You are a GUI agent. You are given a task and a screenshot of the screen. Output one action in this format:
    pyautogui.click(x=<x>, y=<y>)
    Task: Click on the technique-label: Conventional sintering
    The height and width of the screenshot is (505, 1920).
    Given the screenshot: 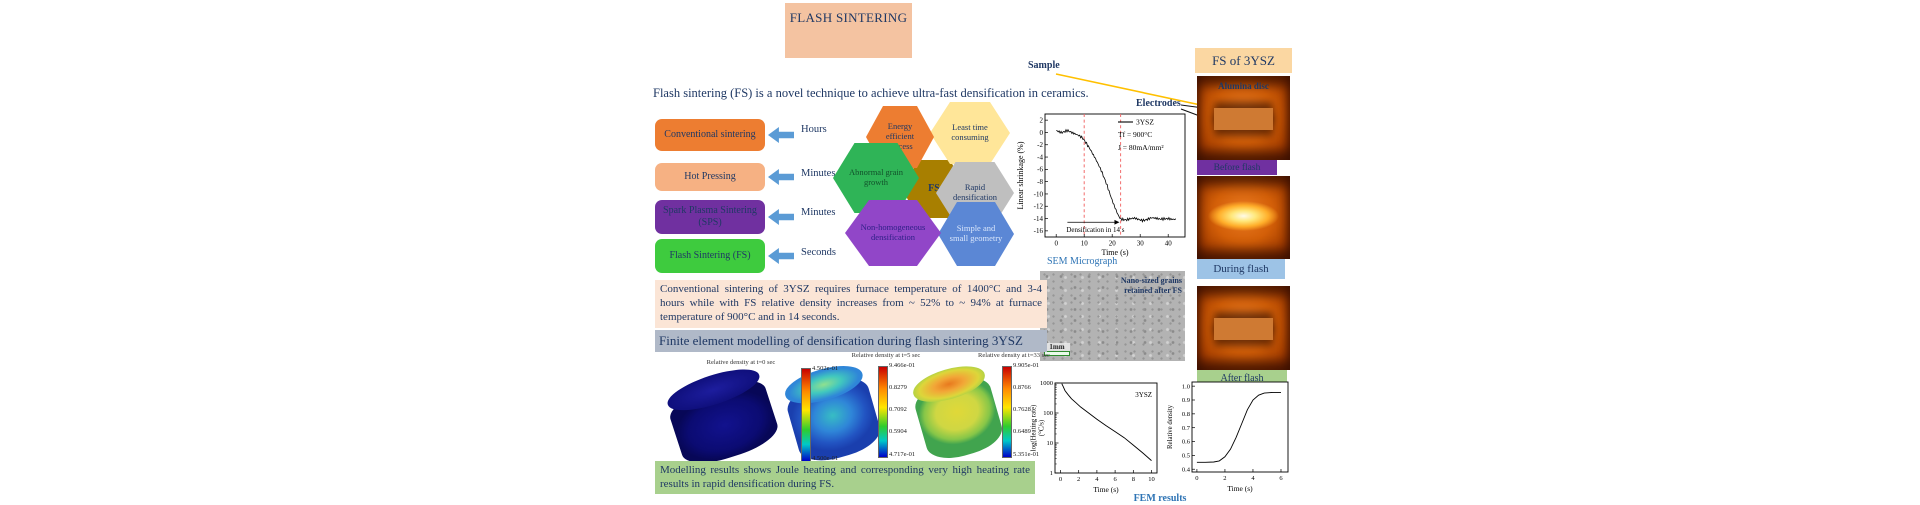 What is the action you would take?
    pyautogui.click(x=710, y=134)
    